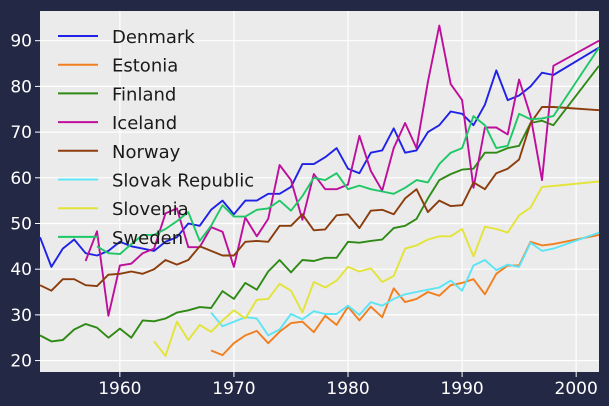 The width and height of the screenshot is (609, 406). I want to click on x-tick-label: 1980, so click(347, 389).